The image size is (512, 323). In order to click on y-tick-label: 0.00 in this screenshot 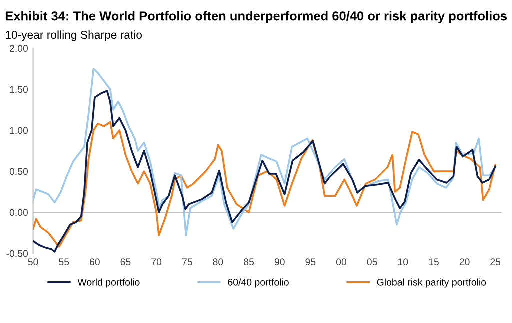, I will do `click(19, 212)`.